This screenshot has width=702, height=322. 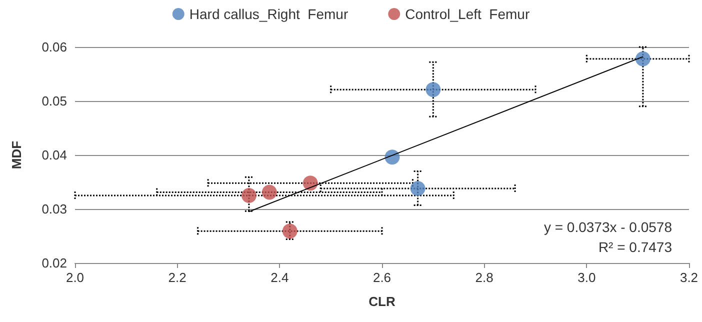 I want to click on y-tick-label: 0.06, so click(x=54, y=47).